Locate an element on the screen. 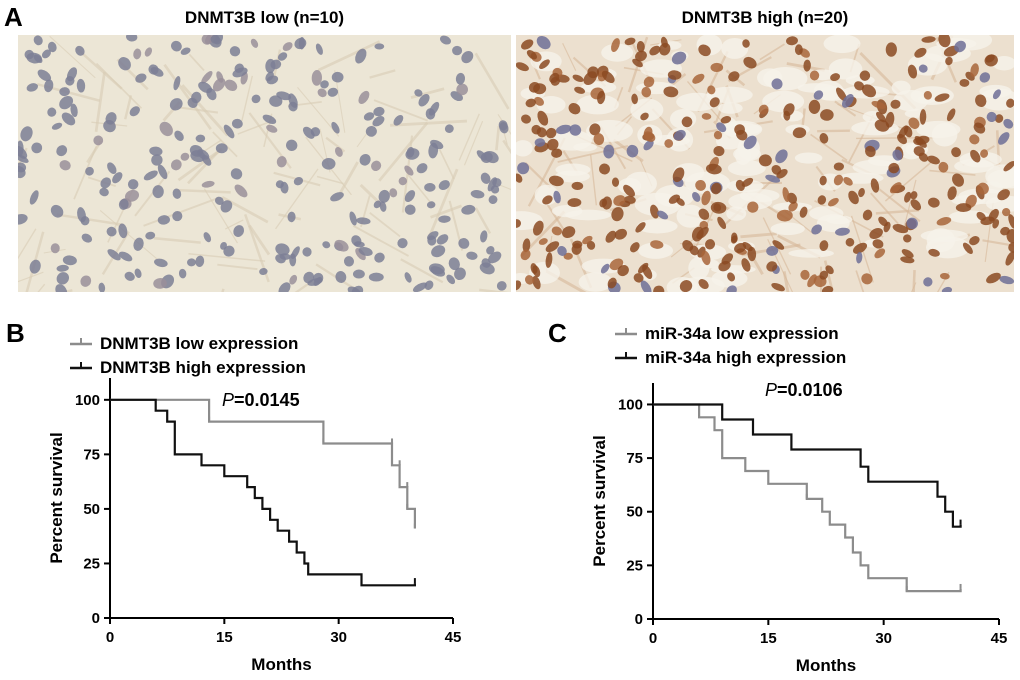 This screenshot has height=680, width=1020. p-number-b: =0.0145 is located at coordinates (267, 400).